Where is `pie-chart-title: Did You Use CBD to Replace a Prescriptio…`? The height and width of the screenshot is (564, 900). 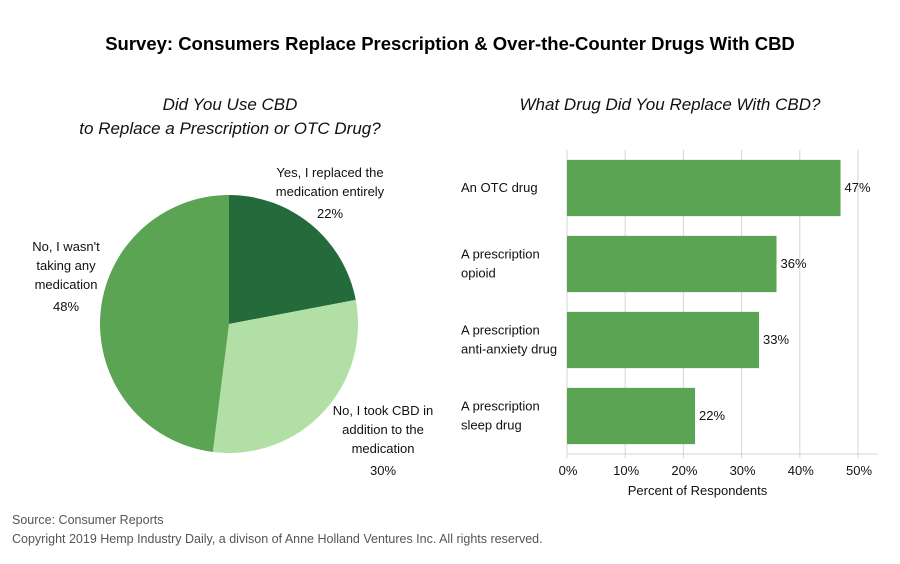
pie-chart-title: Did You Use CBD to Replace a Prescriptio… is located at coordinates (230, 117).